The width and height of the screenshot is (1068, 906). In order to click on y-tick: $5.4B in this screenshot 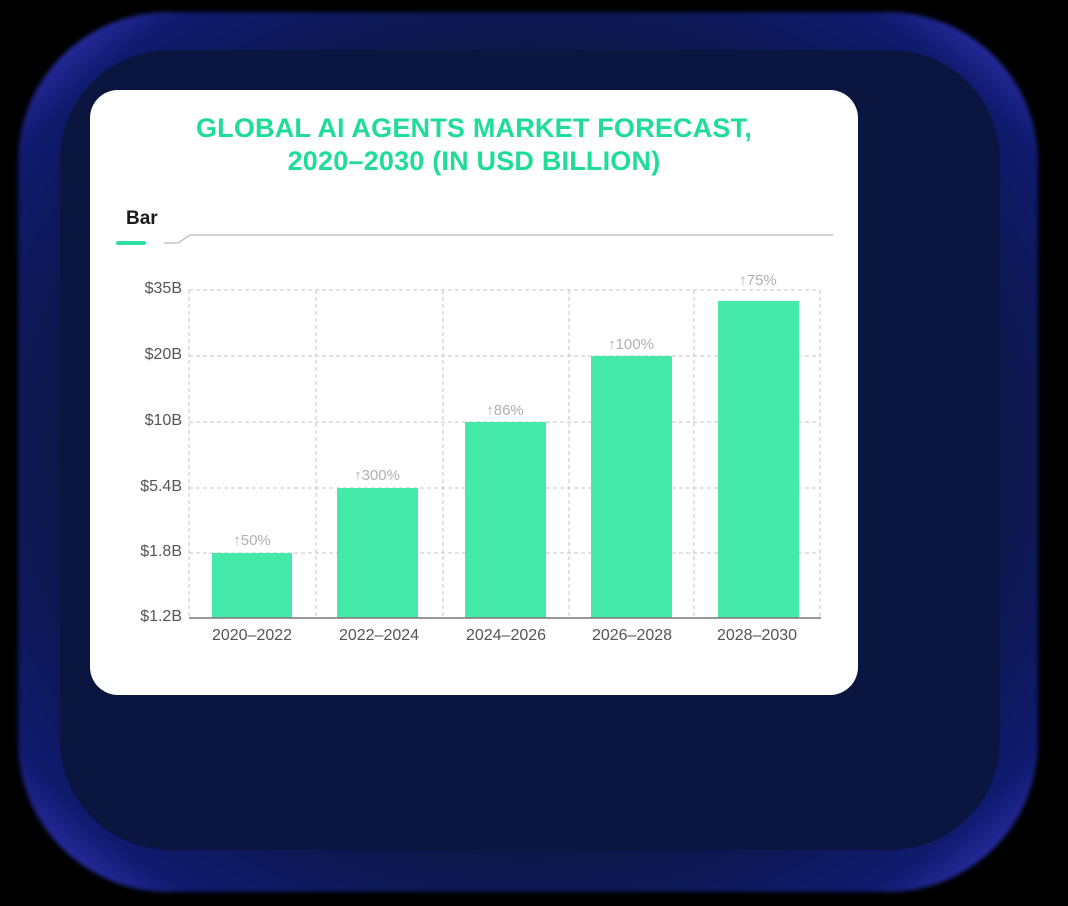, I will do `click(161, 486)`.